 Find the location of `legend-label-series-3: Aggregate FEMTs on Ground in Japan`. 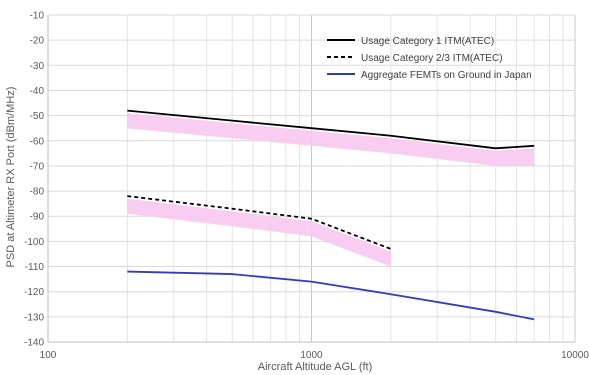

legend-label-series-3: Aggregate FEMTs on Ground in Japan is located at coordinates (446, 75).